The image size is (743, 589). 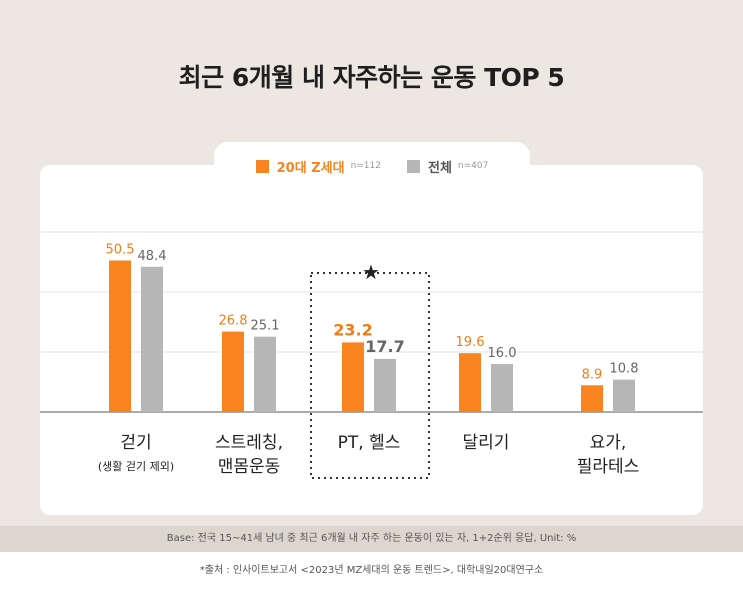 I want to click on legend-swatch-gen-z, so click(x=262, y=166).